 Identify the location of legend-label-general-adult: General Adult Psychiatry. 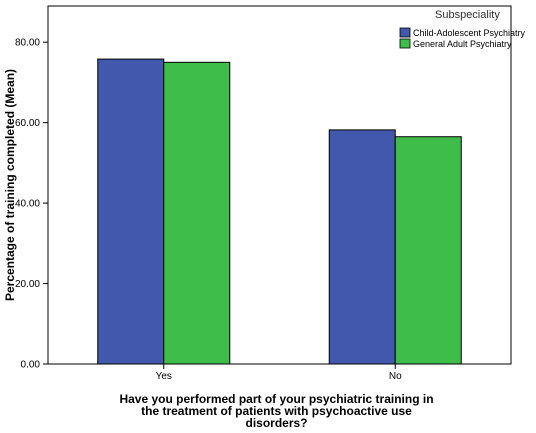
(462, 44).